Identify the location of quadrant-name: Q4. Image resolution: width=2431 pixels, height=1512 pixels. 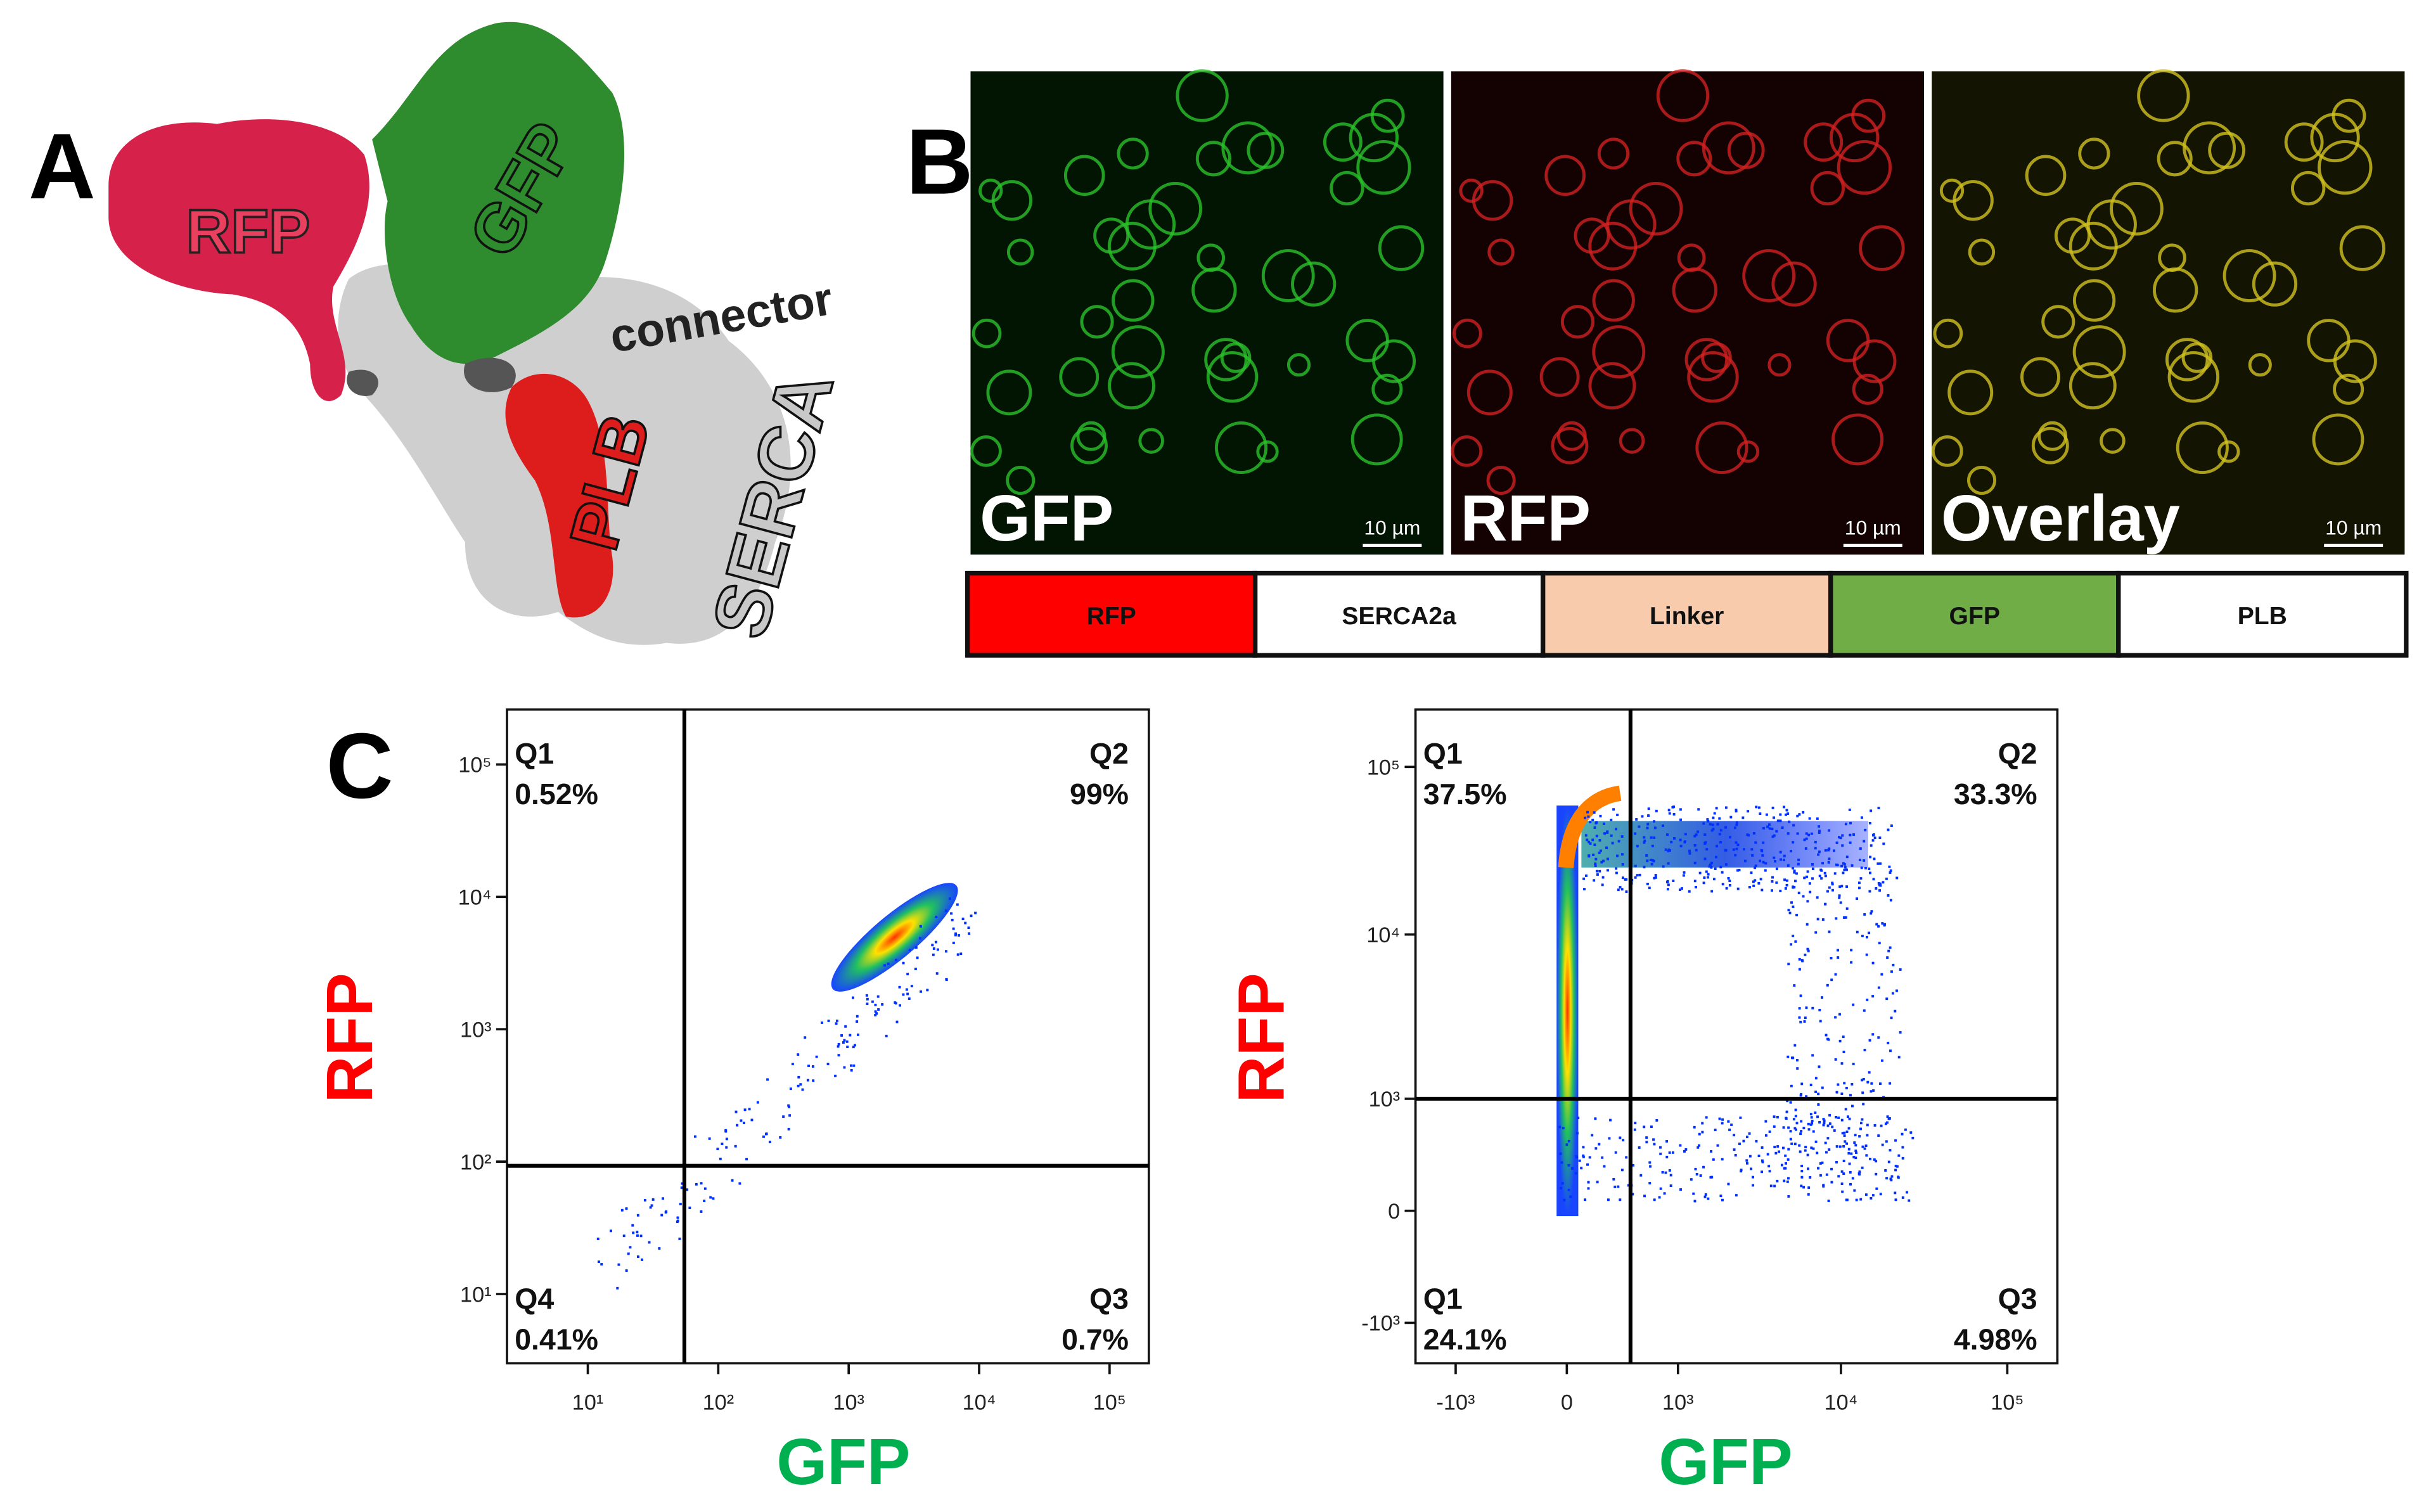
(534, 1300).